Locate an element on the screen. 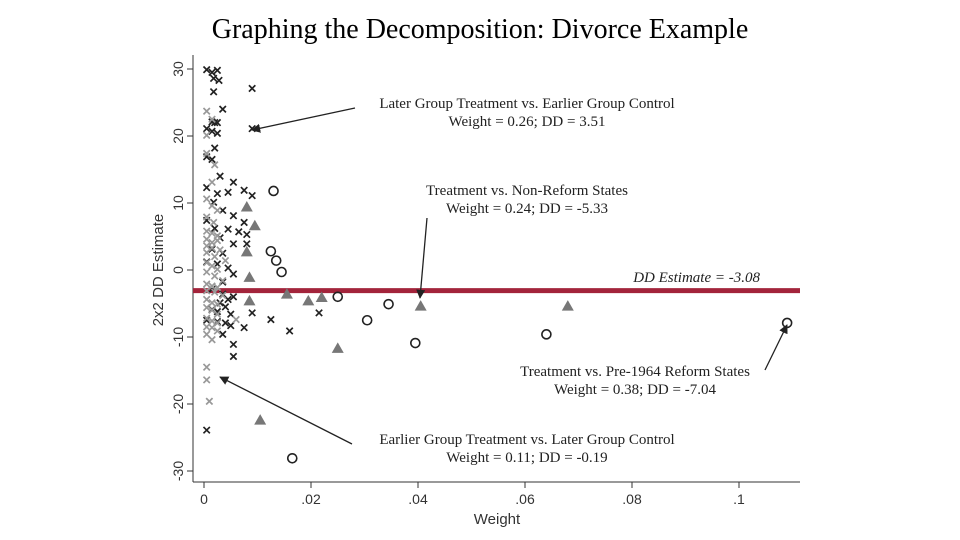 The height and width of the screenshot is (540, 960). annotation-line2: Weight = 0.11; DD = -0.19 is located at coordinates (526, 458).